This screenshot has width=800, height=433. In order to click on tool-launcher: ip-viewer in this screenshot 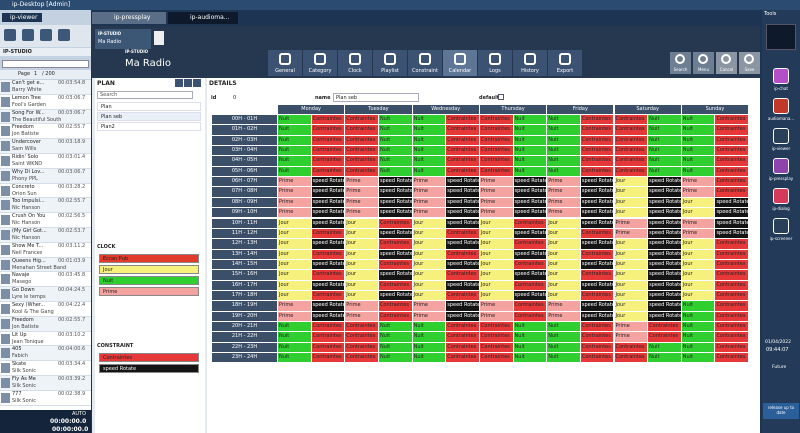, I will do `click(781, 142)`.